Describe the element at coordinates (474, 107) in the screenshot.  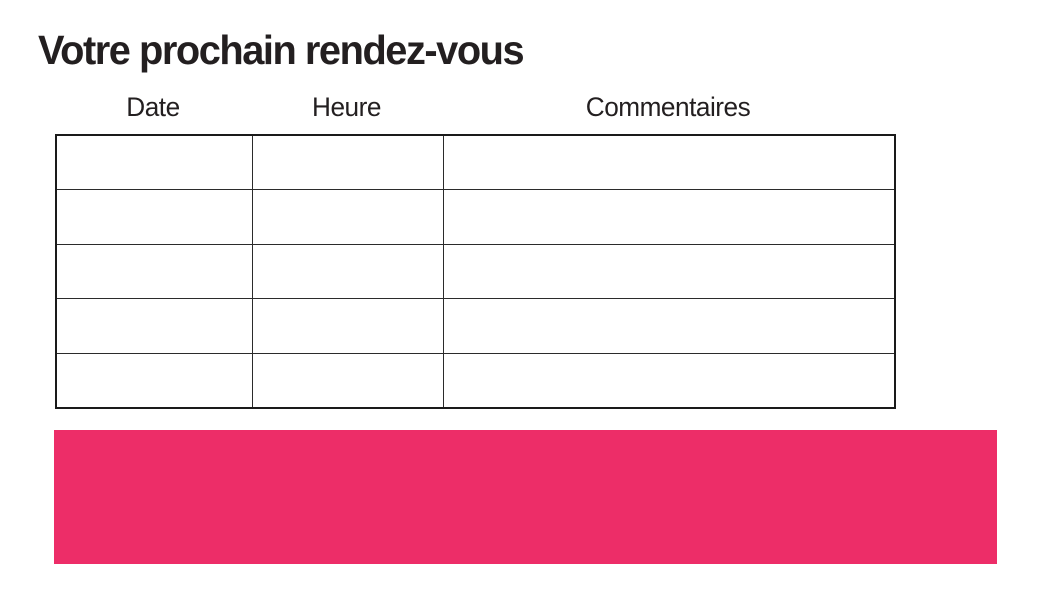
I see `table-header-row: Date Heure Commentaires` at that location.